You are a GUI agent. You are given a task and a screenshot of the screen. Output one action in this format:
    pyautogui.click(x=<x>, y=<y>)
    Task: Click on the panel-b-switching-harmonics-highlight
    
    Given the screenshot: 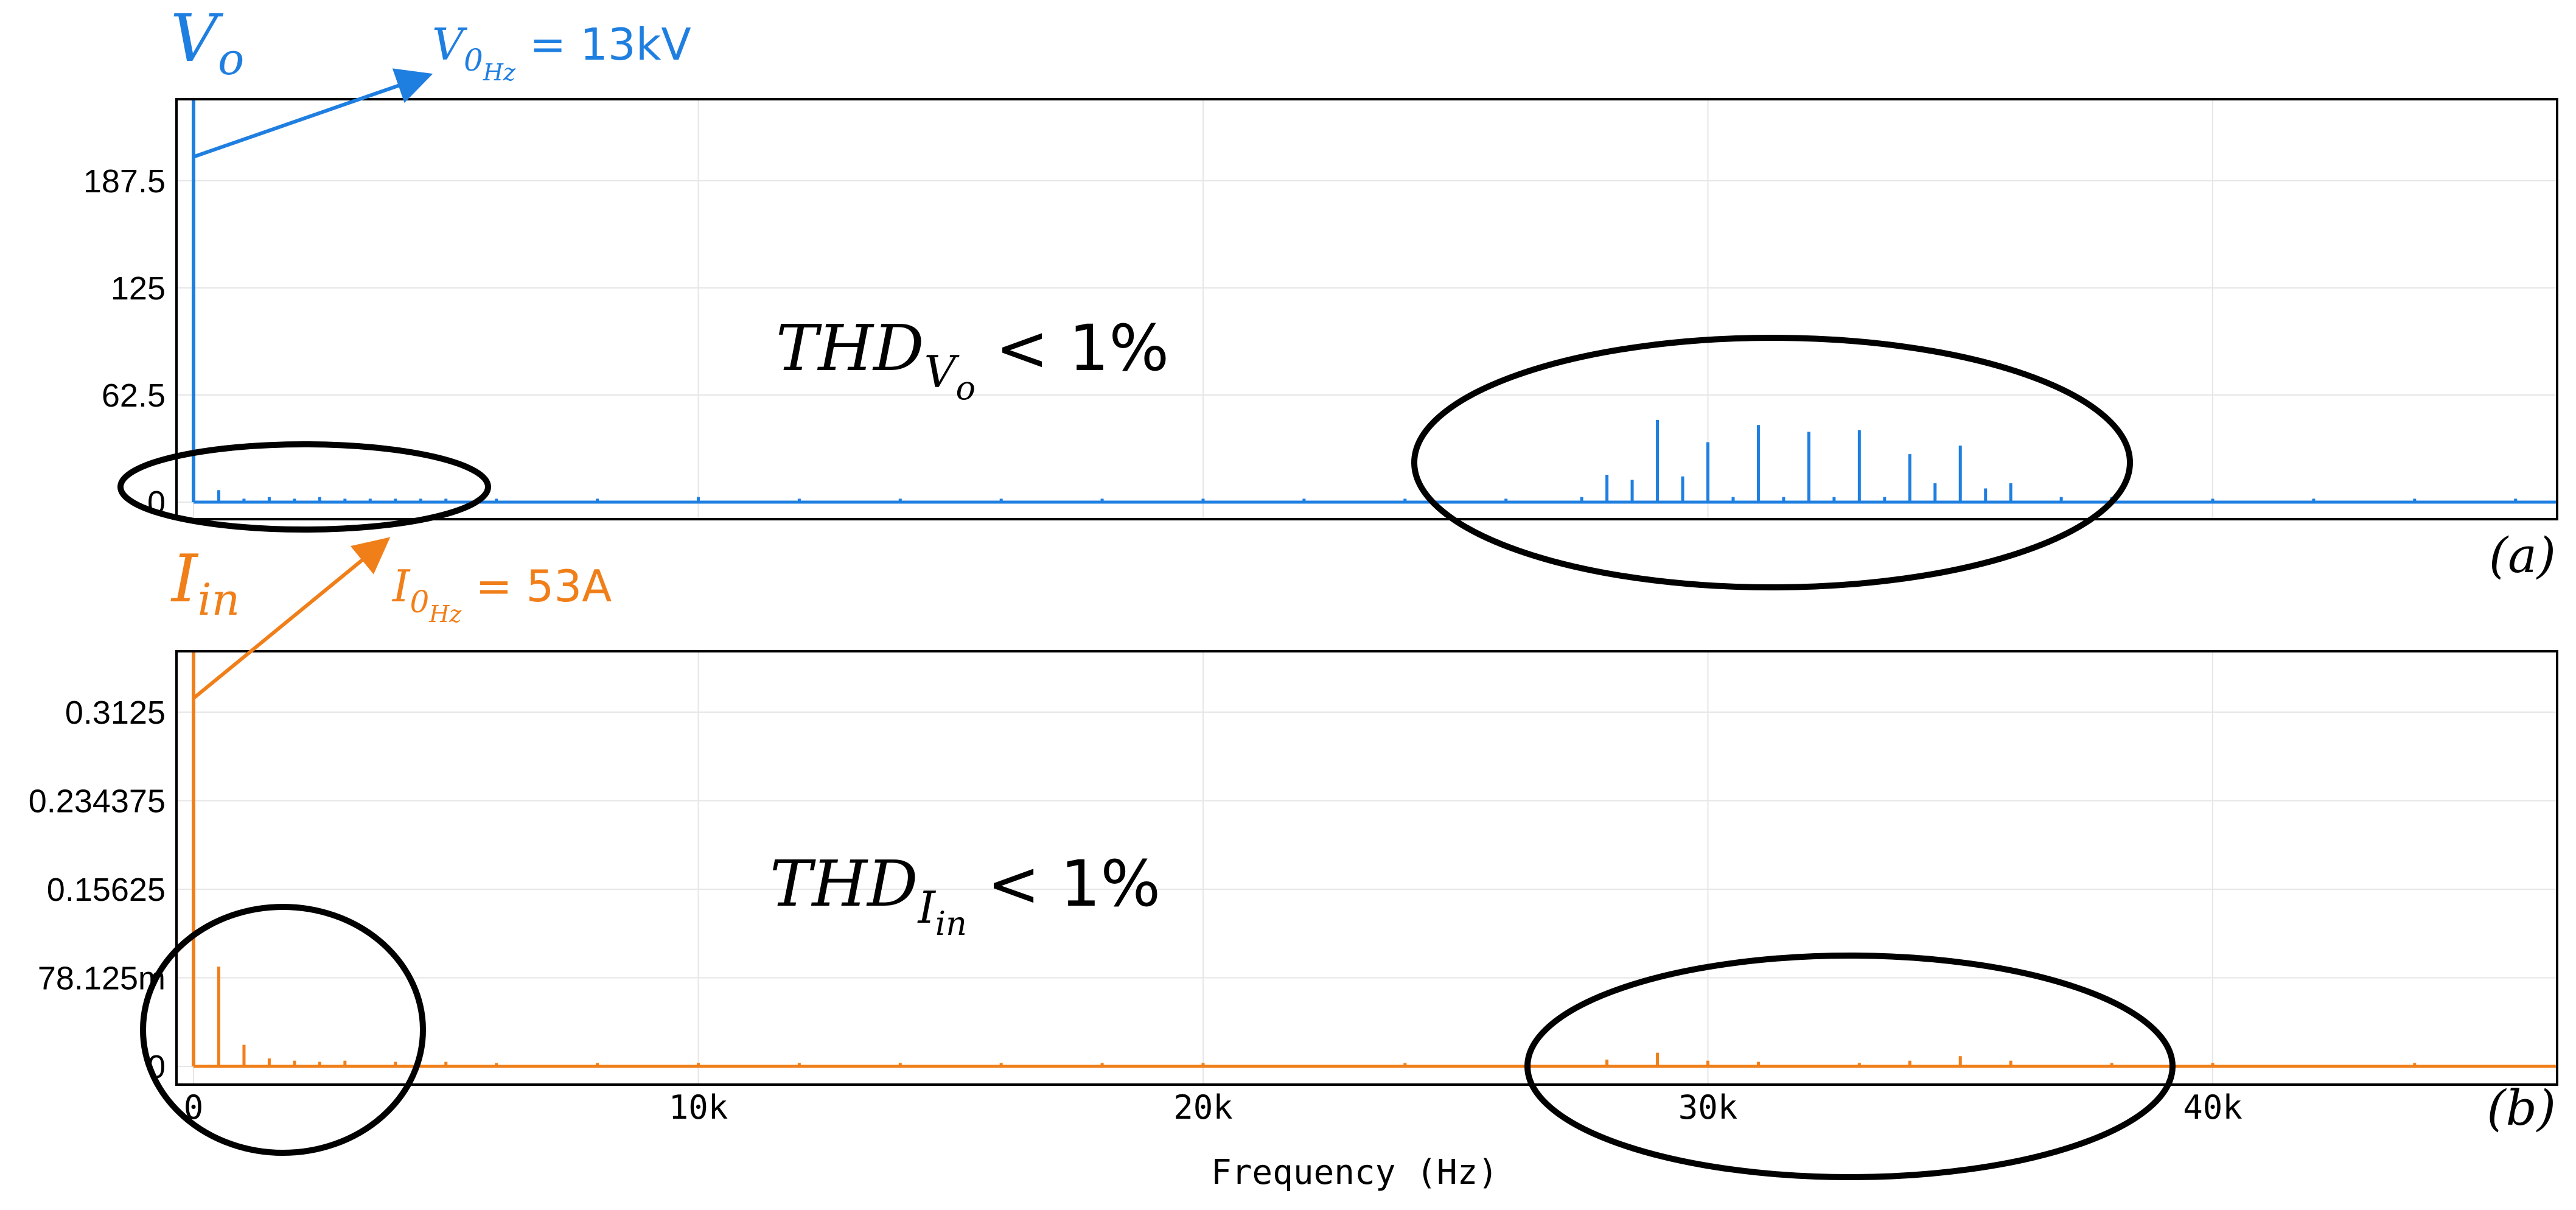 What is the action you would take?
    pyautogui.click(x=1850, y=1066)
    